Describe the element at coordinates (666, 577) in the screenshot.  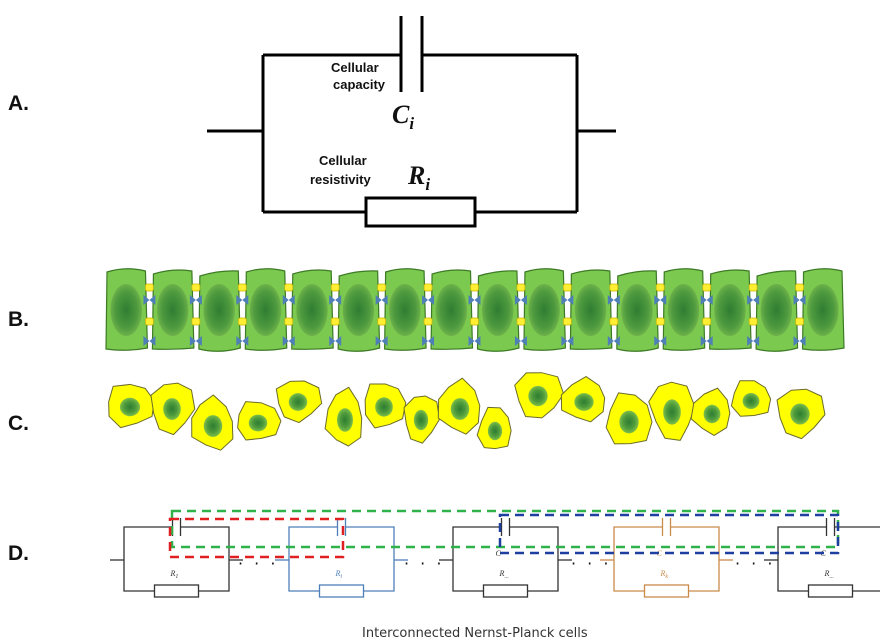
I see `resistor-label-subscript: k` at that location.